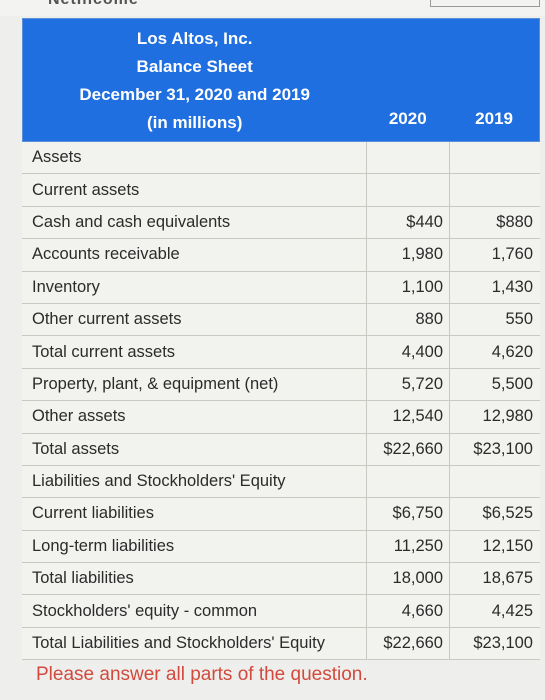 The image size is (545, 700). Describe the element at coordinates (494, 287) in the screenshot. I see `value-2019: 1,430` at that location.